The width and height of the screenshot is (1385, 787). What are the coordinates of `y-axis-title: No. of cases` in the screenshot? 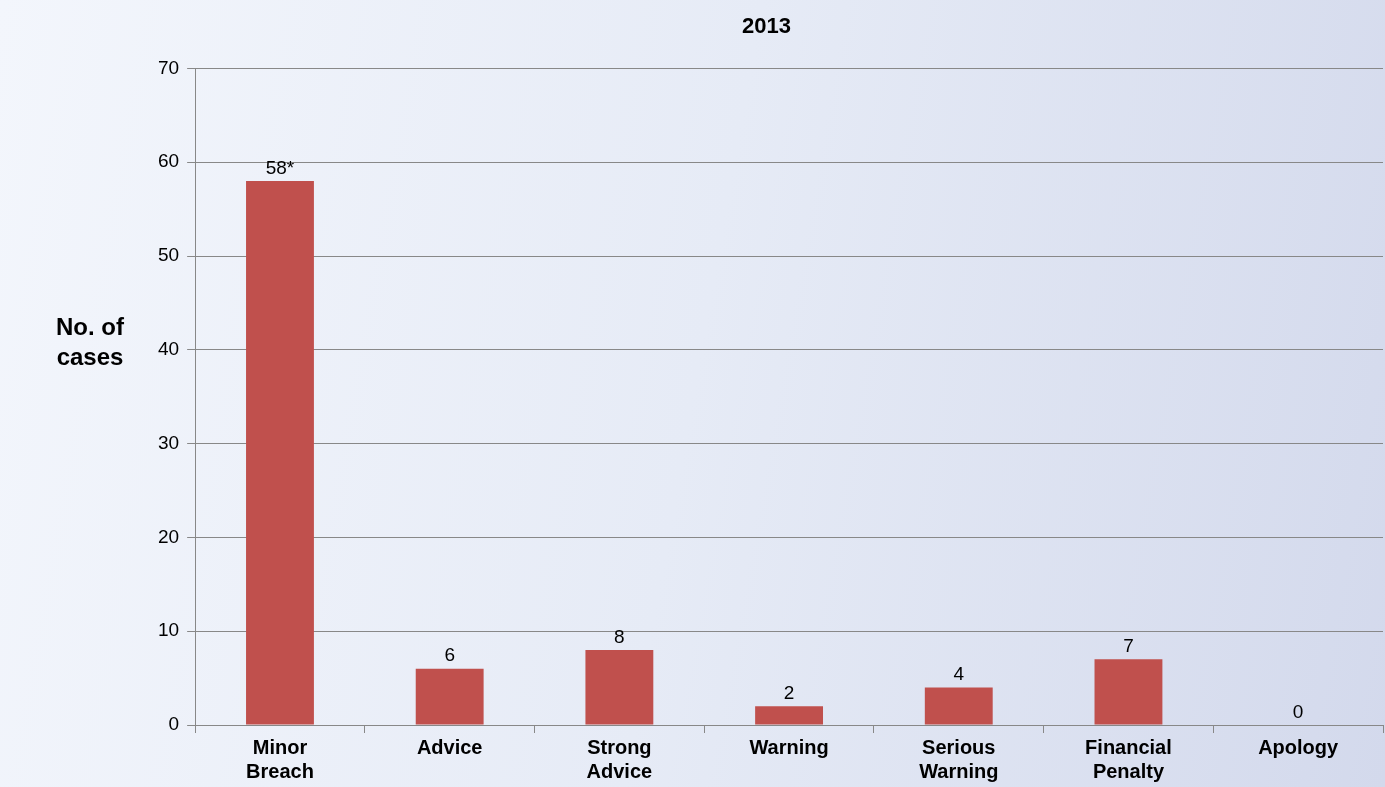 It's located at (90, 342).